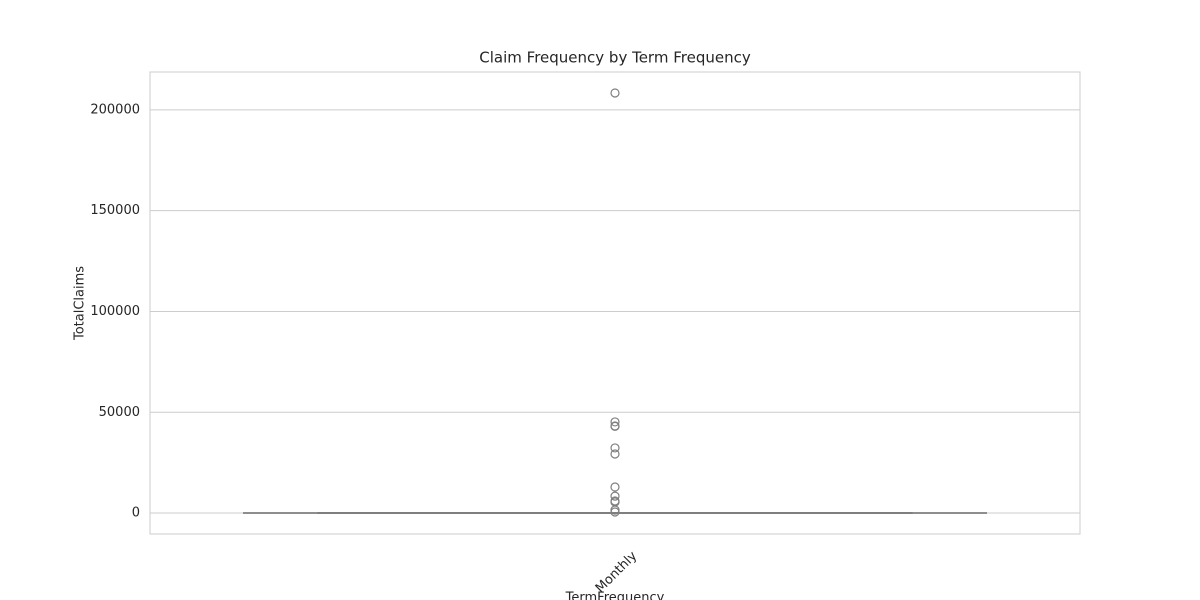  Describe the element at coordinates (115, 210) in the screenshot. I see `y-tick-label: 150000` at that location.